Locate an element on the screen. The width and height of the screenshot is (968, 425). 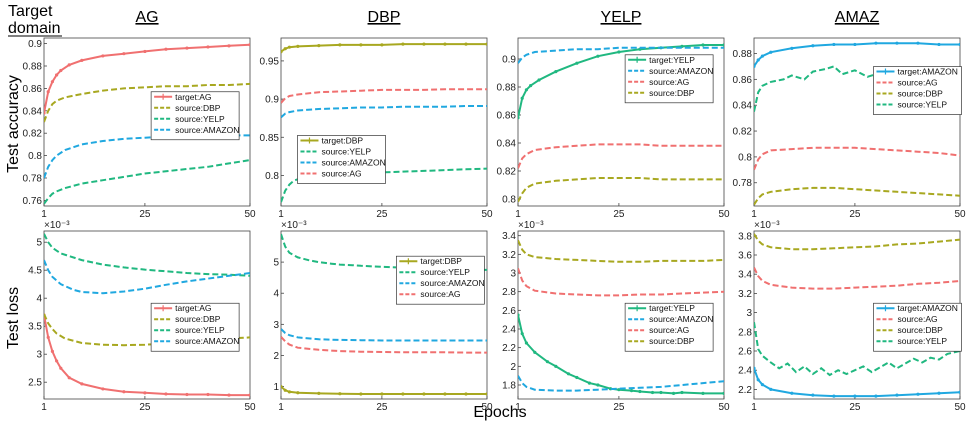
y-tick-label: 3.8 is located at coordinates (745, 236).